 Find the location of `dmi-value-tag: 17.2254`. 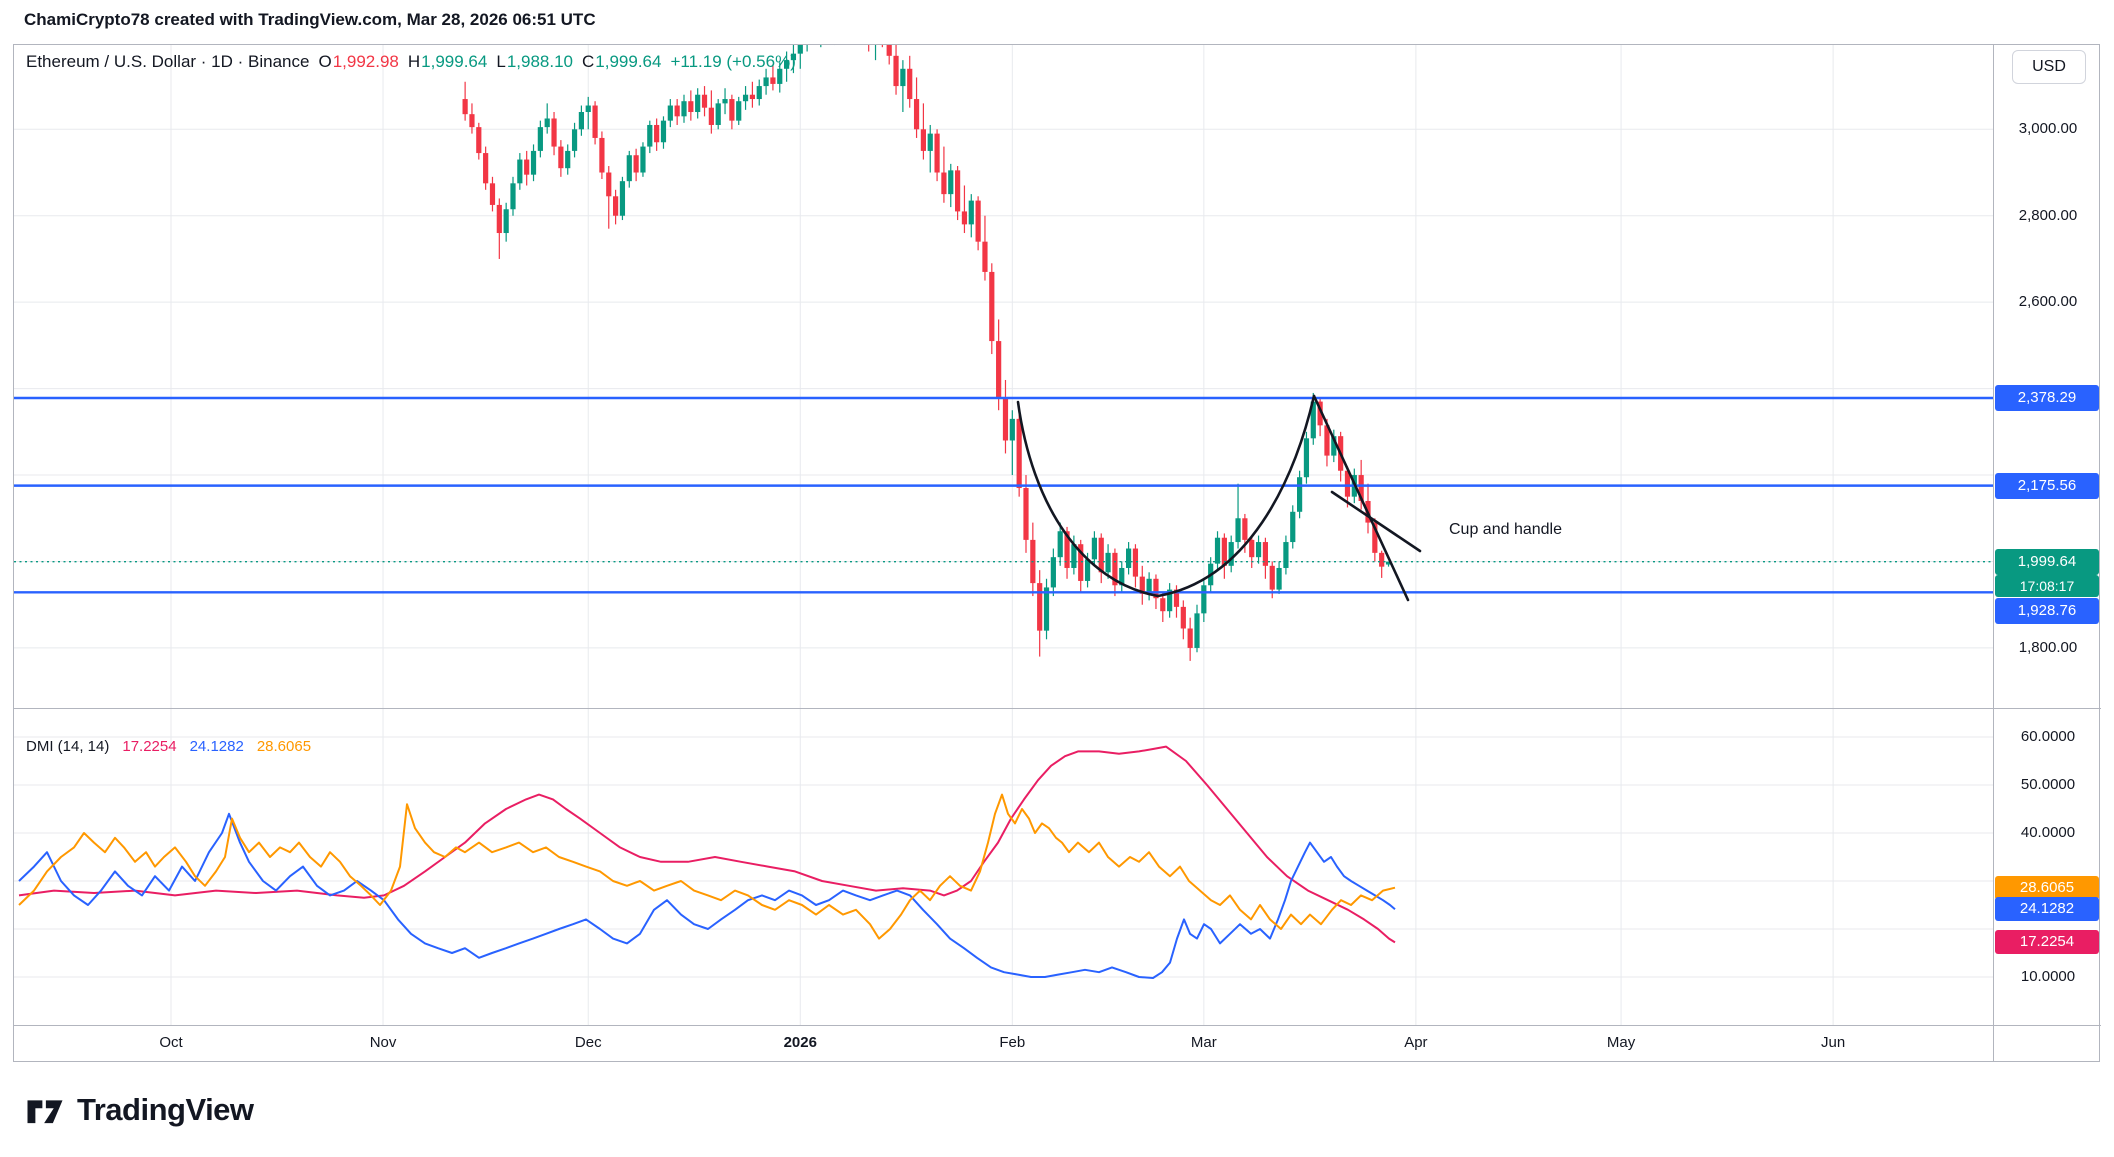

dmi-value-tag: 17.2254 is located at coordinates (2047, 942).